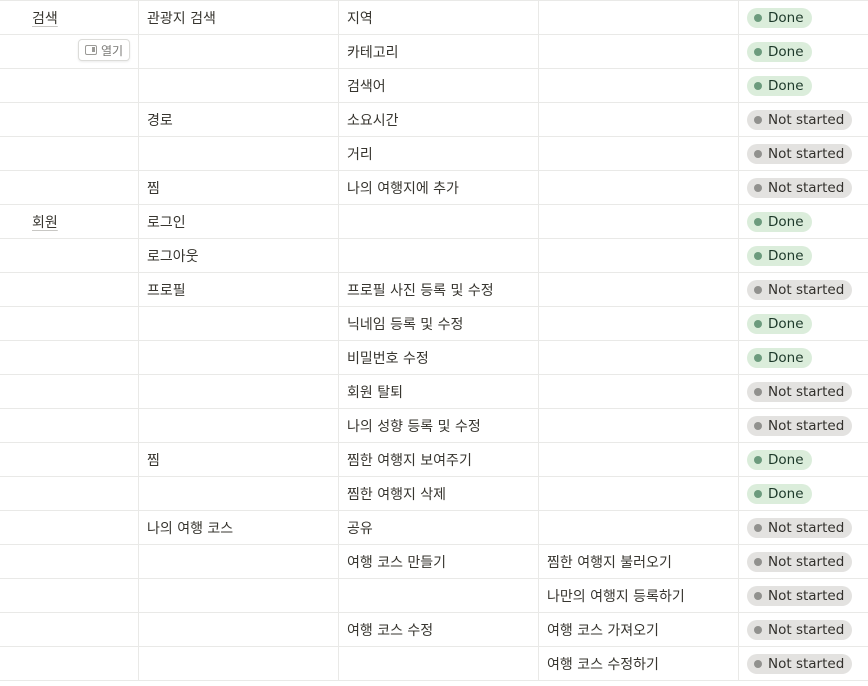 Image resolution: width=868 pixels, height=686 pixels. What do you see at coordinates (439, 391) in the screenshot?
I see `detail-cell: 회원 탈퇴` at bounding box center [439, 391].